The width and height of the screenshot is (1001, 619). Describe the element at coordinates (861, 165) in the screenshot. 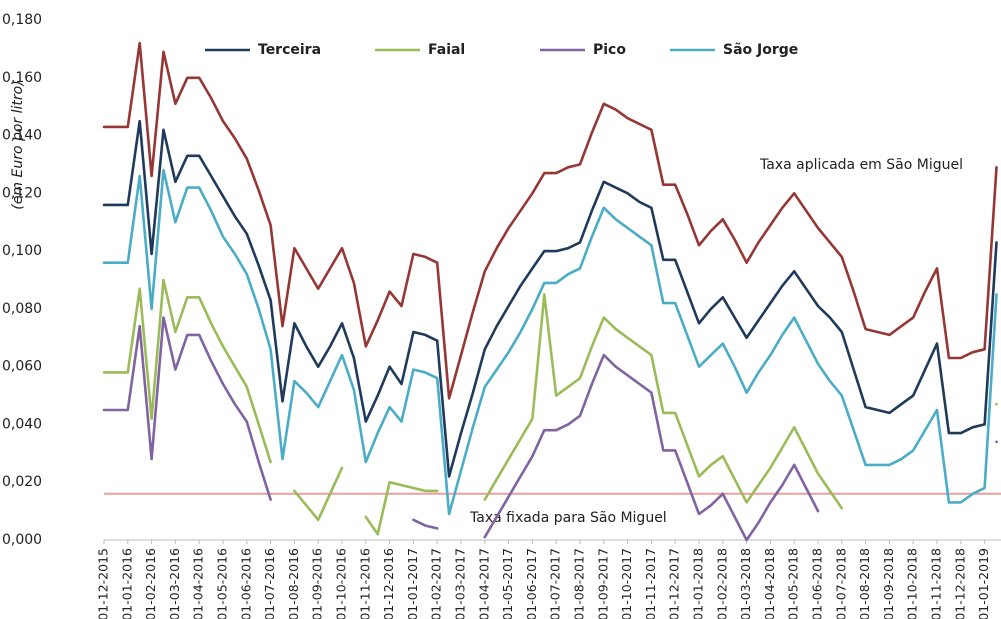

I see `annotation: Taxa aplicada em São Miguel` at that location.